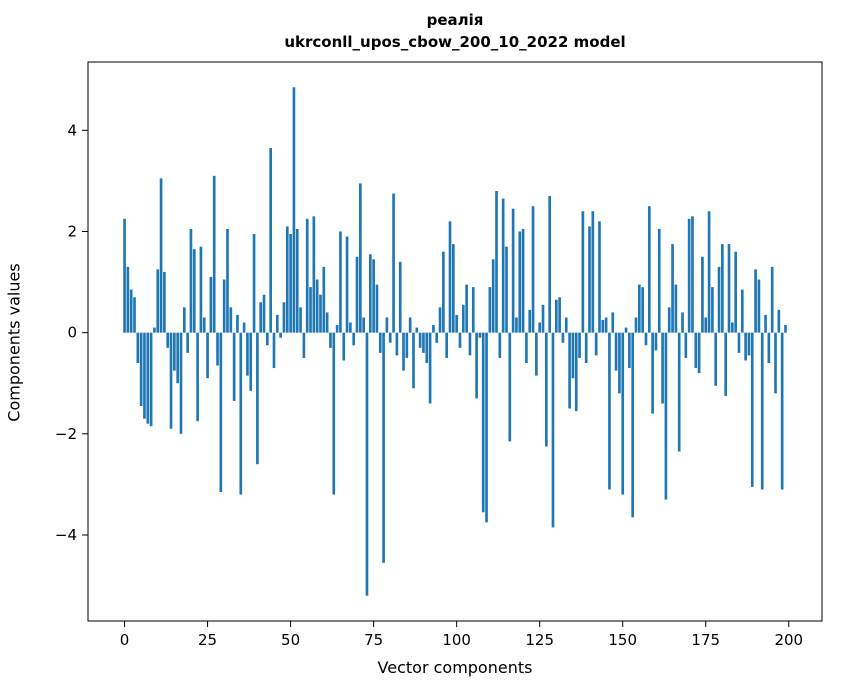 This screenshot has height=696, width=847. I want to click on tick-label: 200, so click(788, 640).